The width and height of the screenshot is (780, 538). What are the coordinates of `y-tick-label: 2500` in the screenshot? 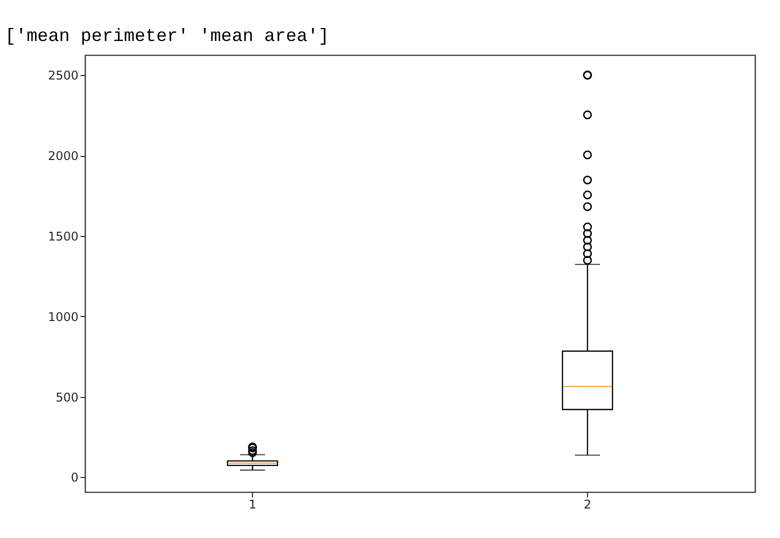 It's located at (63, 75).